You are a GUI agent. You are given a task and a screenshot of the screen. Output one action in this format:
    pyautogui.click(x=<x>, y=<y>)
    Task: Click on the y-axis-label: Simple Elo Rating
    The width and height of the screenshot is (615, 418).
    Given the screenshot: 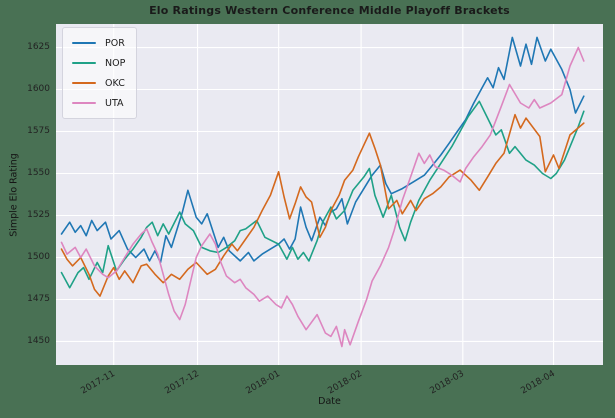 What is the action you would take?
    pyautogui.click(x=14, y=195)
    